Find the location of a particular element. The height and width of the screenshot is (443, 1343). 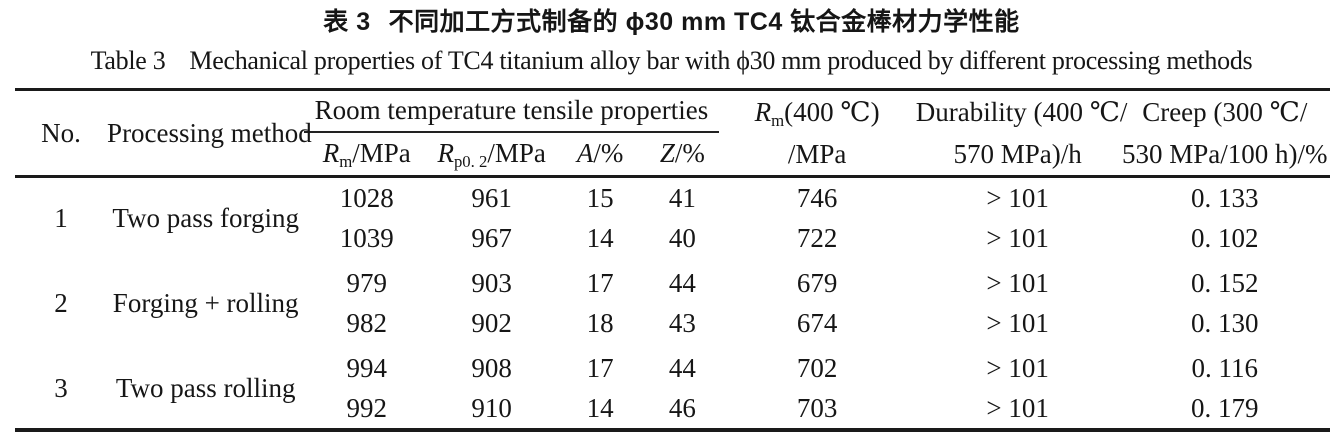

cell-rm: 1039 is located at coordinates (366, 238).